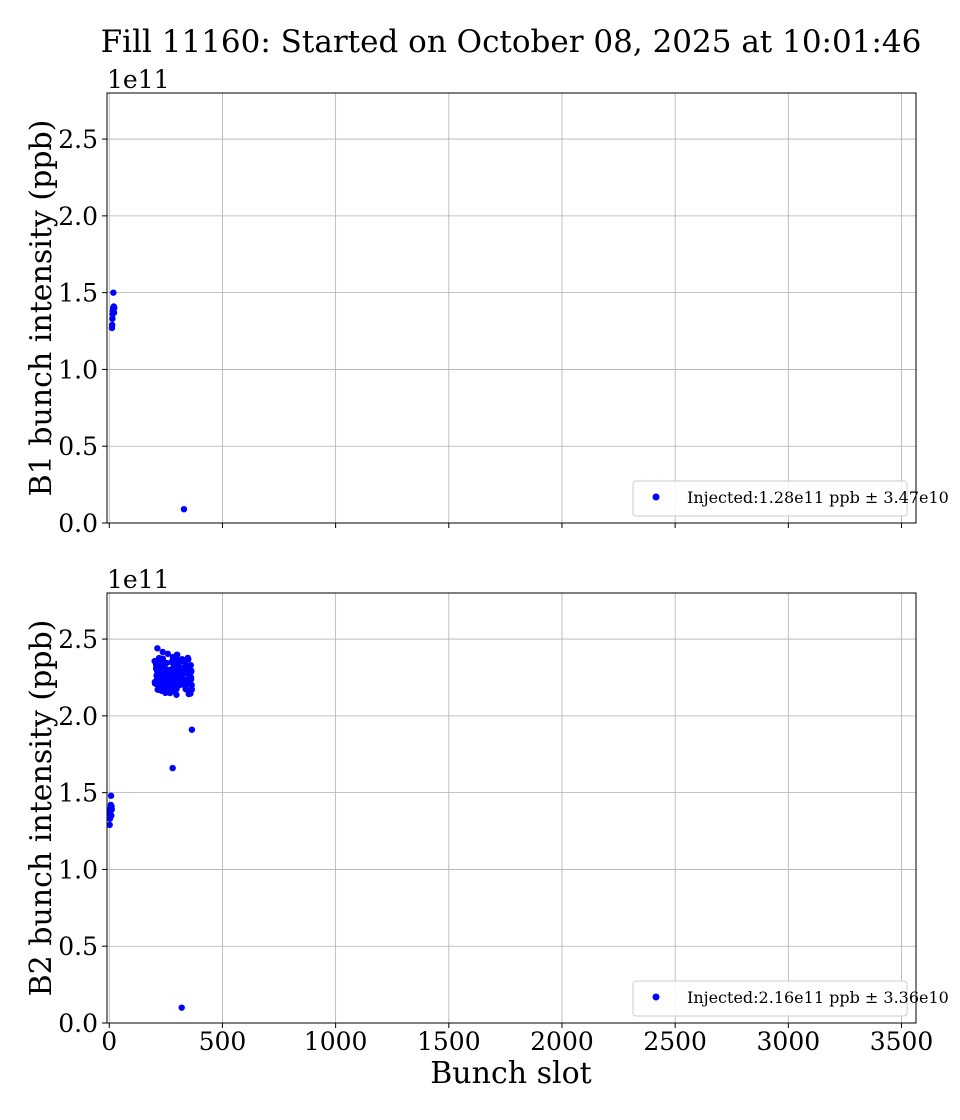 The width and height of the screenshot is (960, 1120). Describe the element at coordinates (78, 716) in the screenshot. I see `b2-y-tick-label: 2.0` at that location.